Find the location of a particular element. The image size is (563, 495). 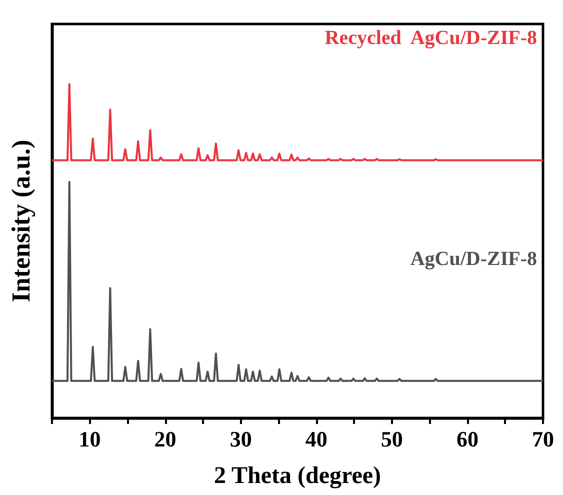

x-tick-label: 50 is located at coordinates (391, 439).